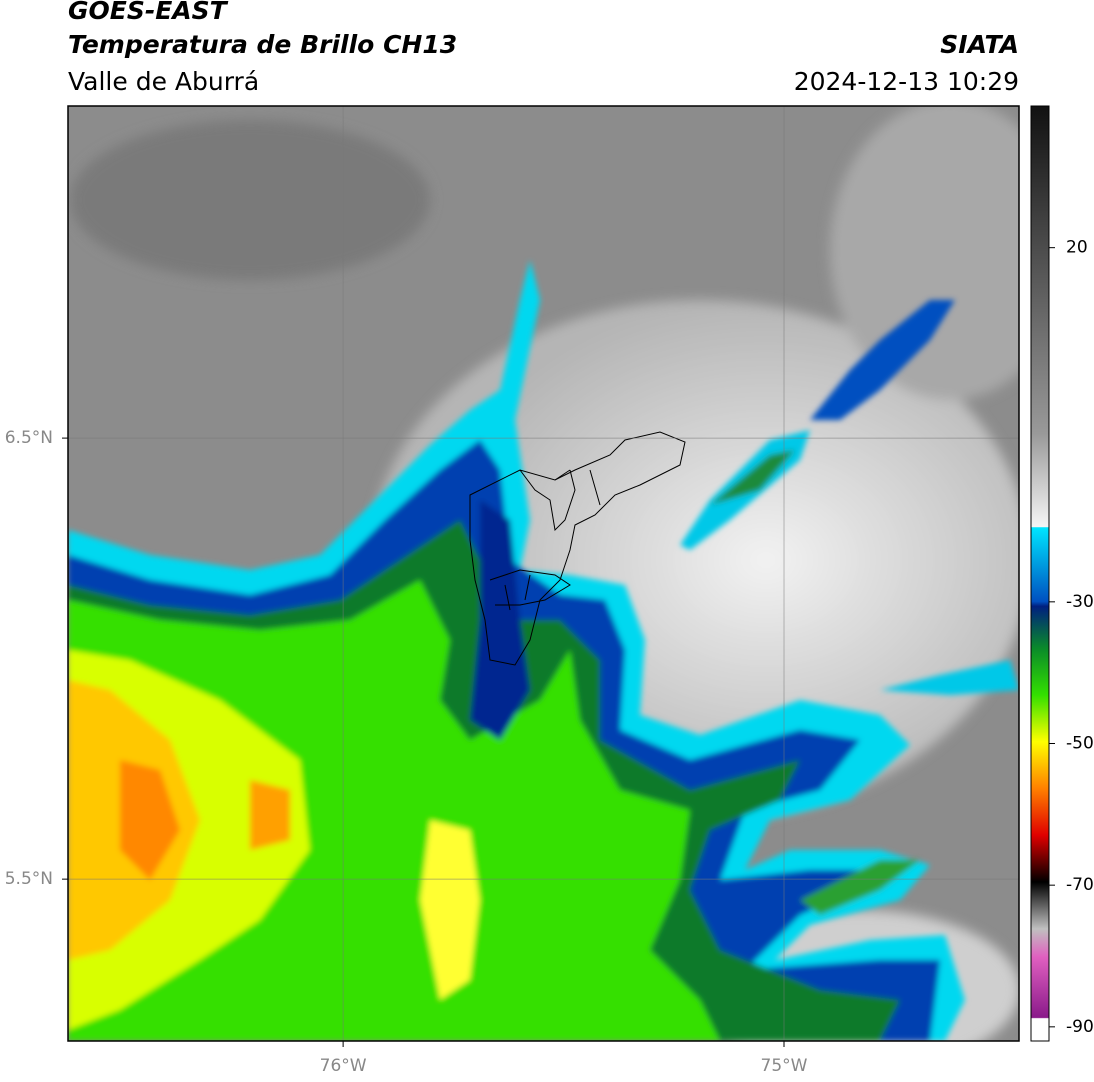 Image resolution: width=1094 pixels, height=1082 pixels. What do you see at coordinates (1080, 885) in the screenshot?
I see `colorbar-tick-label: -70` at bounding box center [1080, 885].